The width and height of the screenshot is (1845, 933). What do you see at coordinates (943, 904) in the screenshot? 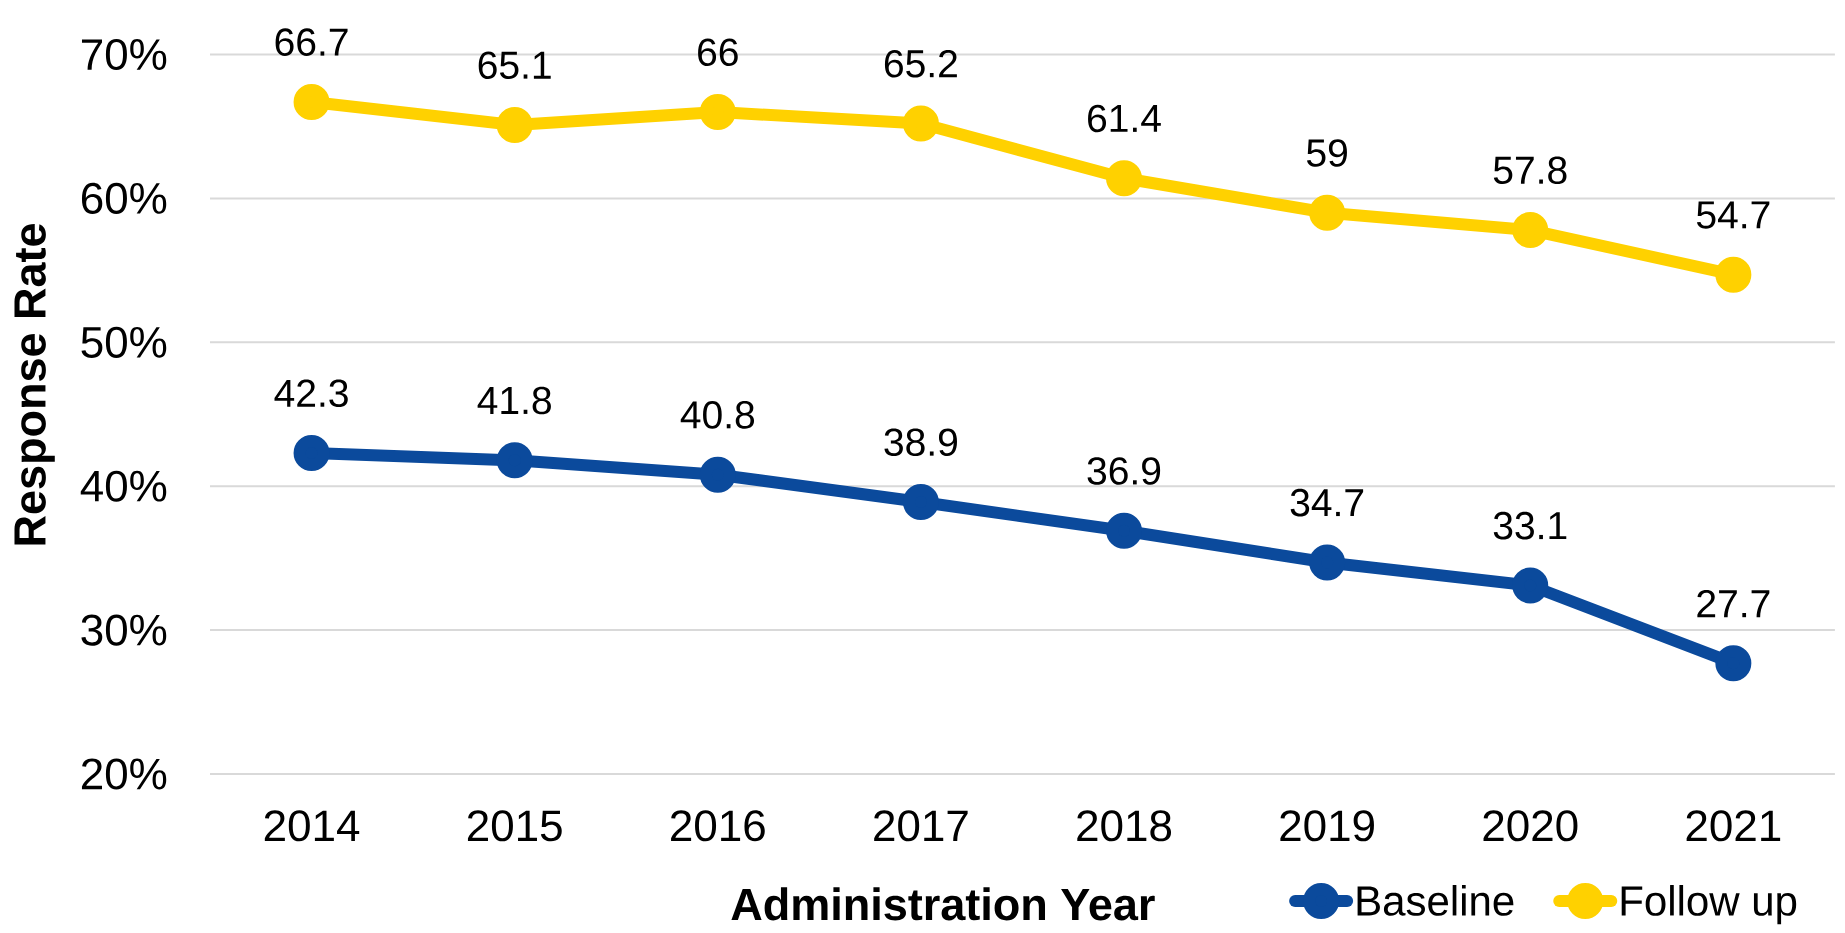
I see `x-axis-title: Administration Year` at bounding box center [943, 904].